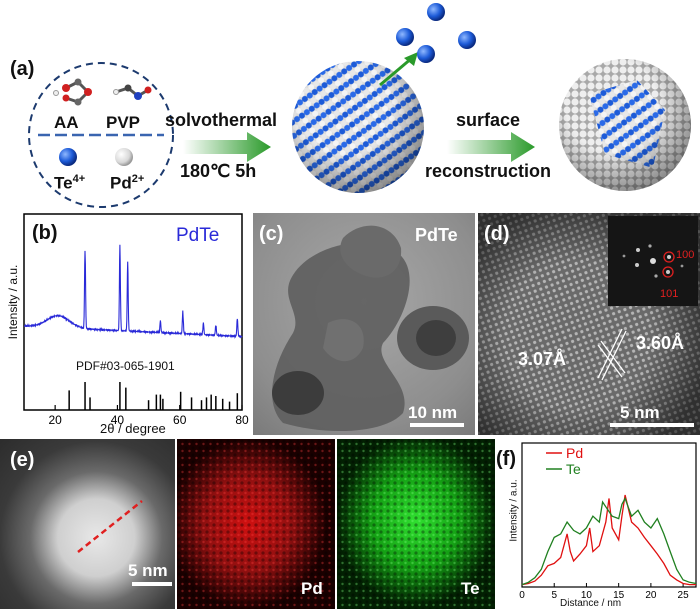  I want to click on xrd-ylabel: Intensity / a.u., so click(13, 302).